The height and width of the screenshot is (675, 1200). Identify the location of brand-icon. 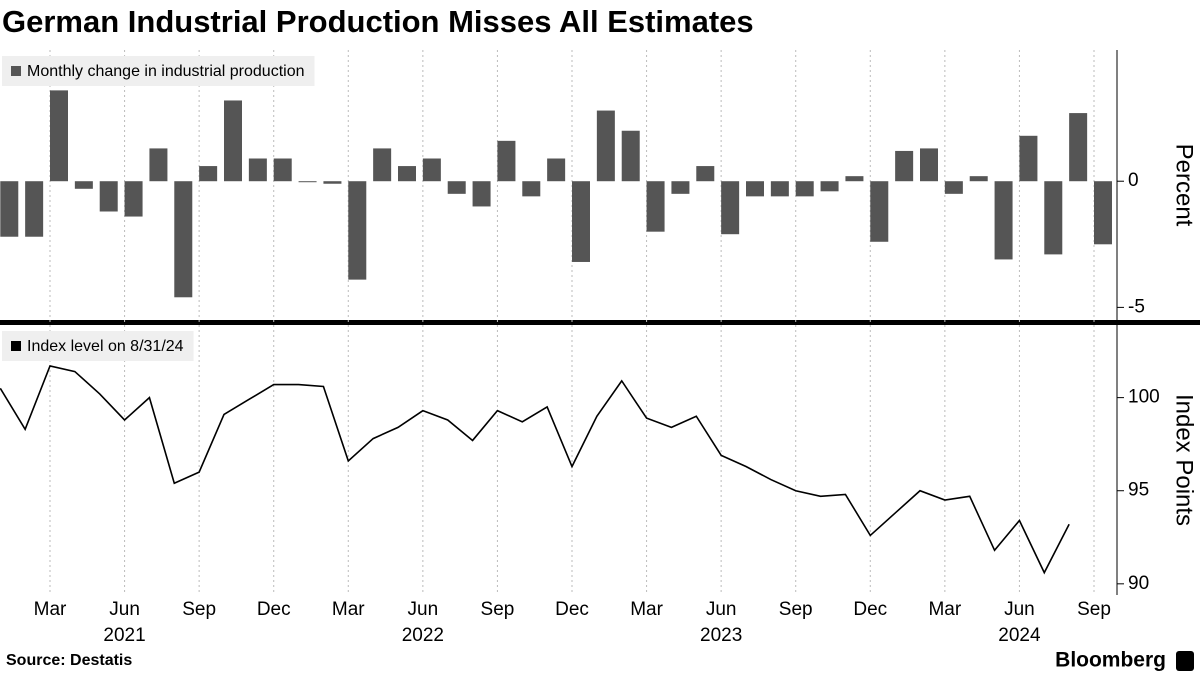
(1185, 661).